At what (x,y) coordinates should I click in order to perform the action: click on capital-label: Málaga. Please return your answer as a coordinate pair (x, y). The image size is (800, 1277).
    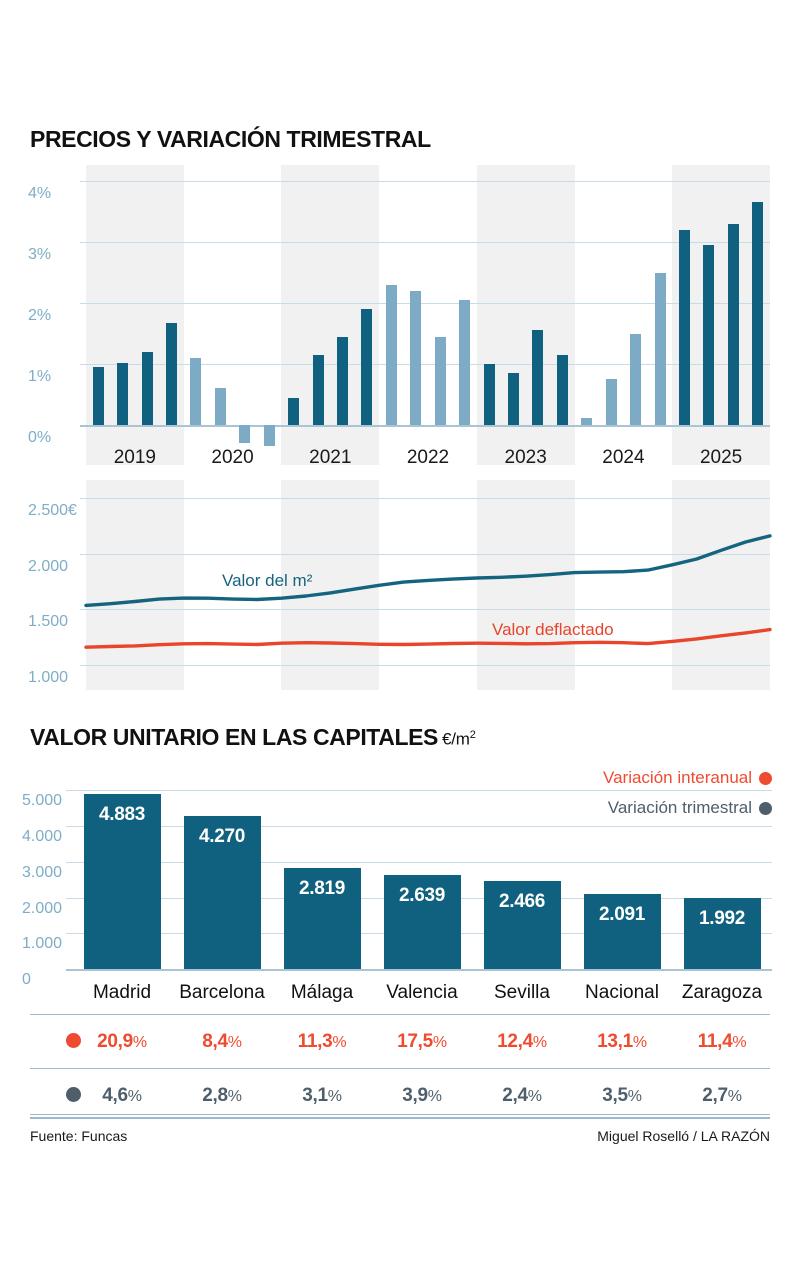
    Looking at the image, I should click on (322, 992).